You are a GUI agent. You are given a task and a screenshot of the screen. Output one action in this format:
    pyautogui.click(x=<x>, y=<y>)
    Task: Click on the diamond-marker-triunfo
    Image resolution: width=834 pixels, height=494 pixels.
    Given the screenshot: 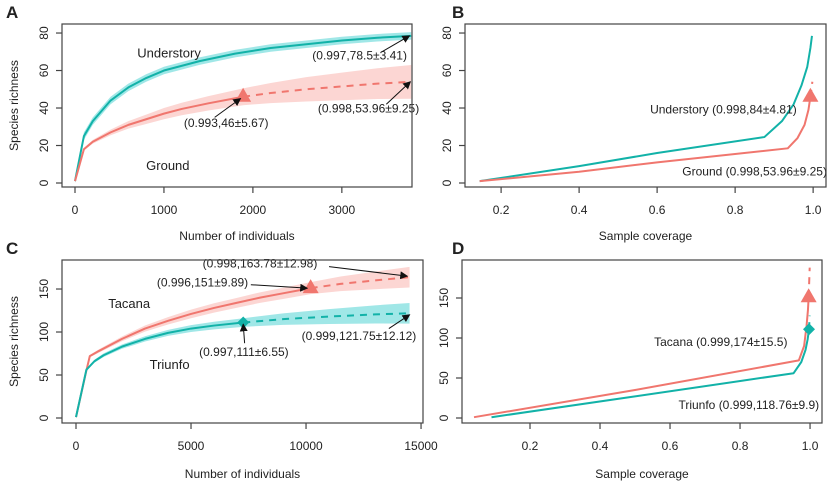 What is the action you would take?
    pyautogui.click(x=808, y=329)
    